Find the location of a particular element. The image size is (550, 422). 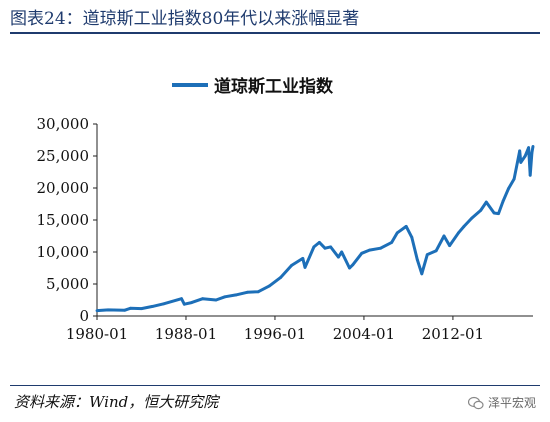

figure-title: 图表24：道琼斯工业指数80年代以来涨幅显著 is located at coordinates (185, 19).